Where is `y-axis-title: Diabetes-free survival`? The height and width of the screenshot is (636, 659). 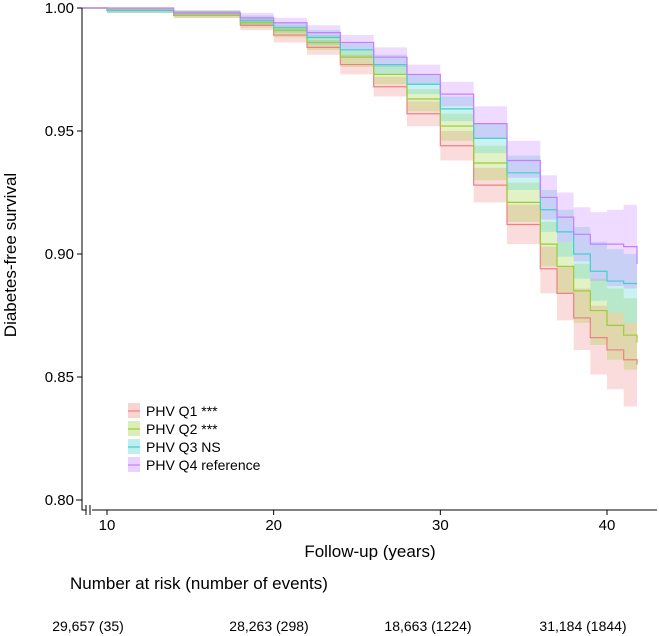
y-axis-title: Diabetes-free survival is located at coordinates (10, 255).